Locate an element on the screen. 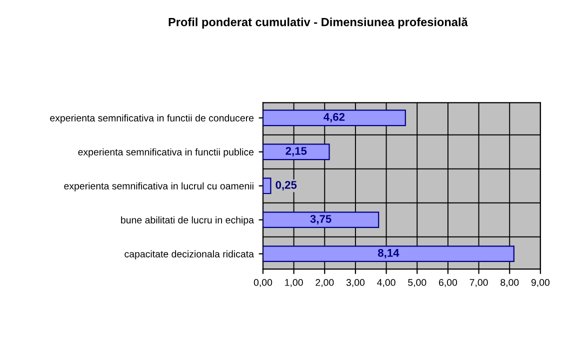  data-label: 2,15 is located at coordinates (296, 151).